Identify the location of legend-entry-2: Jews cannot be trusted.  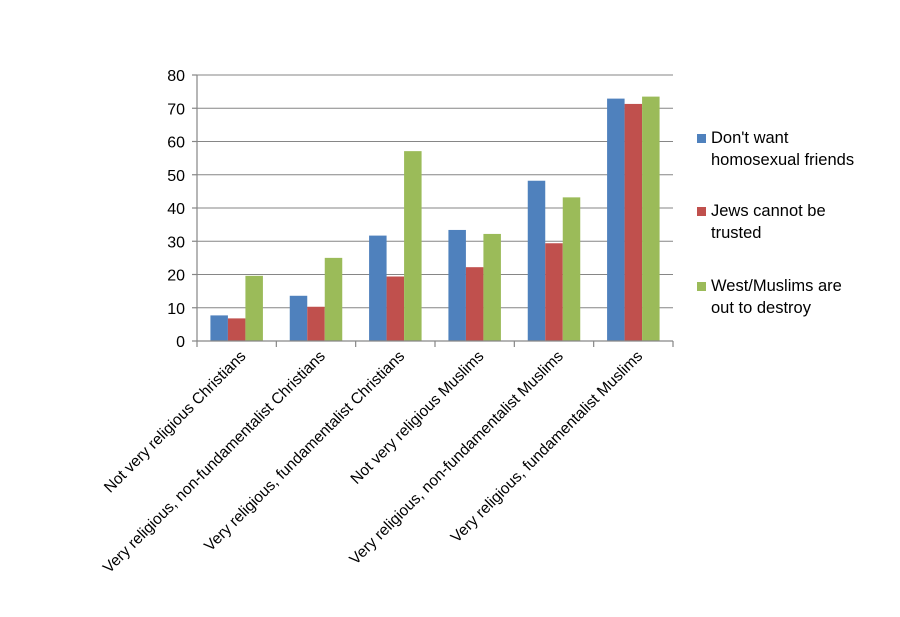
(768, 222).